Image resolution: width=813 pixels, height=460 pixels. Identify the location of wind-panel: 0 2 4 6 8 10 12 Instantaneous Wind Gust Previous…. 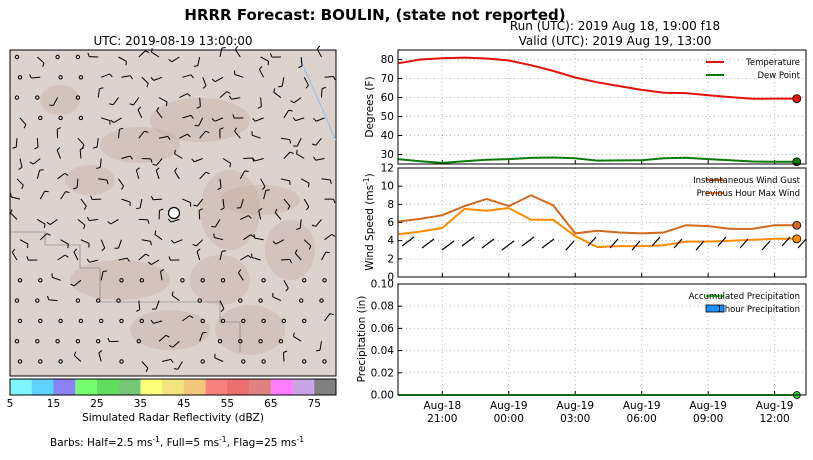
(594, 223).